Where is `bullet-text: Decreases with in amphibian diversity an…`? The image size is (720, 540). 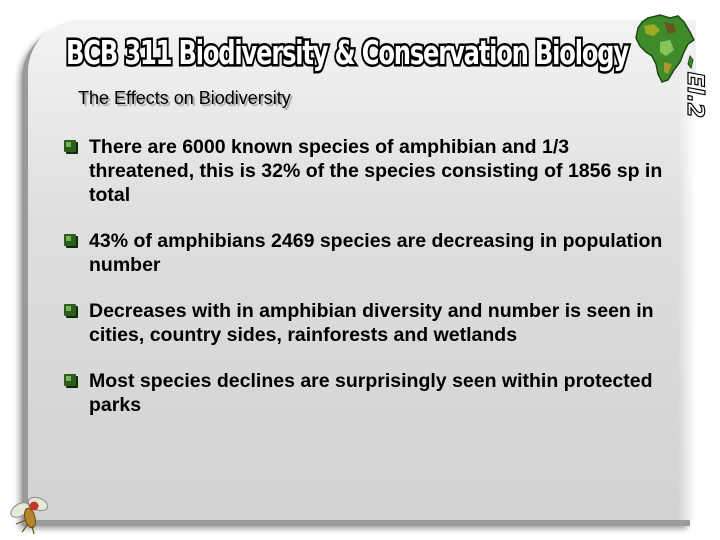 bullet-text: Decreases with in amphibian diversity an… is located at coordinates (371, 323).